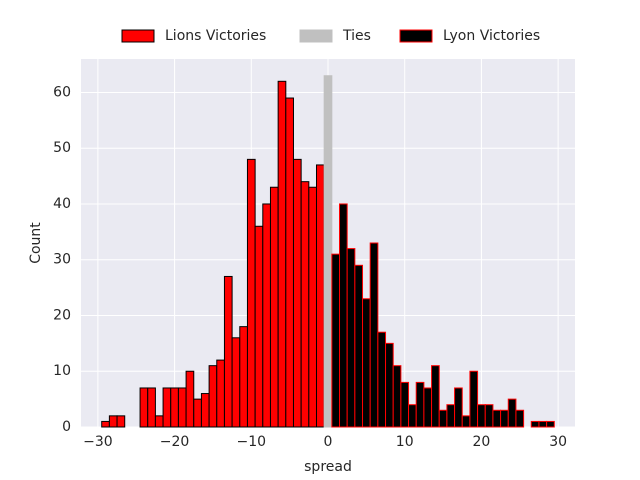  What do you see at coordinates (62, 92) in the screenshot?
I see `y-tick-label: 60` at bounding box center [62, 92].